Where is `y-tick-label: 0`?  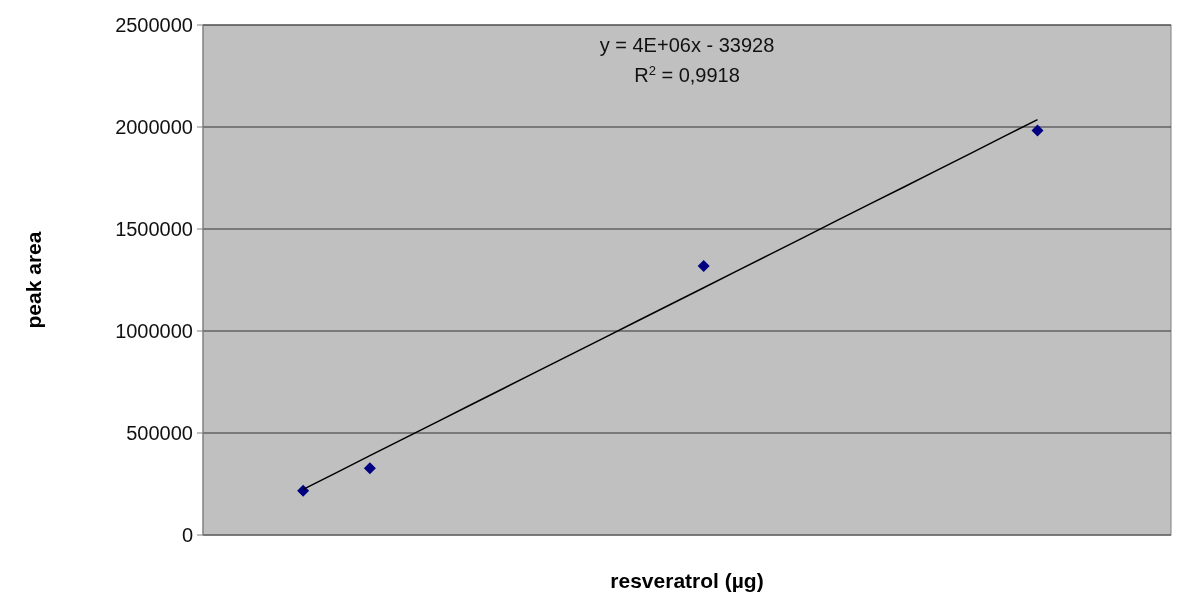
y-tick-label: 0 is located at coordinates (187, 535).